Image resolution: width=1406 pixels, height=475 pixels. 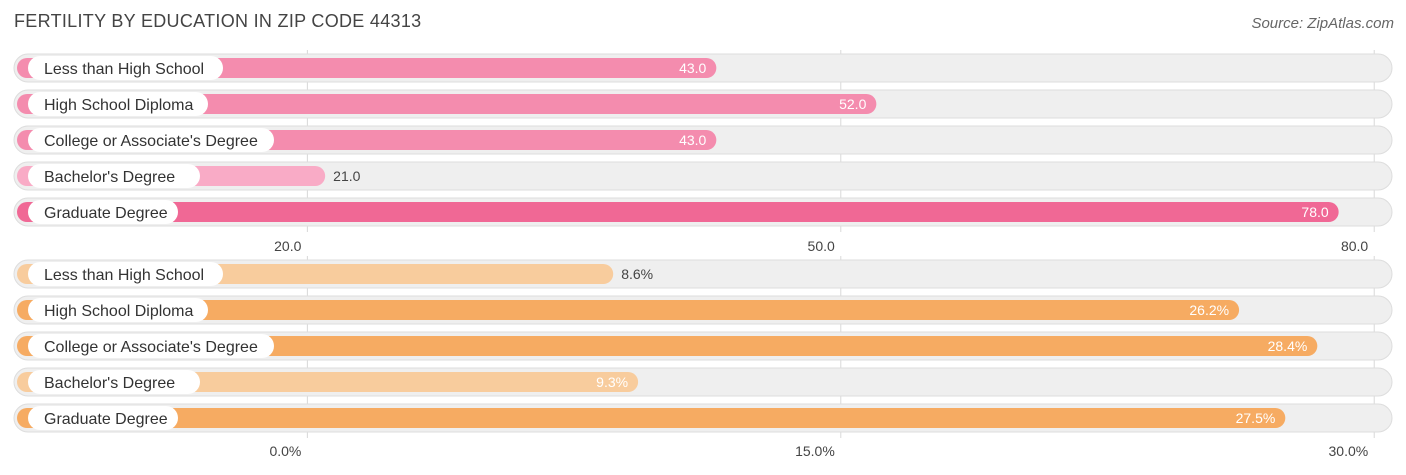 I want to click on tick-label: 15.0%, so click(x=815, y=451).